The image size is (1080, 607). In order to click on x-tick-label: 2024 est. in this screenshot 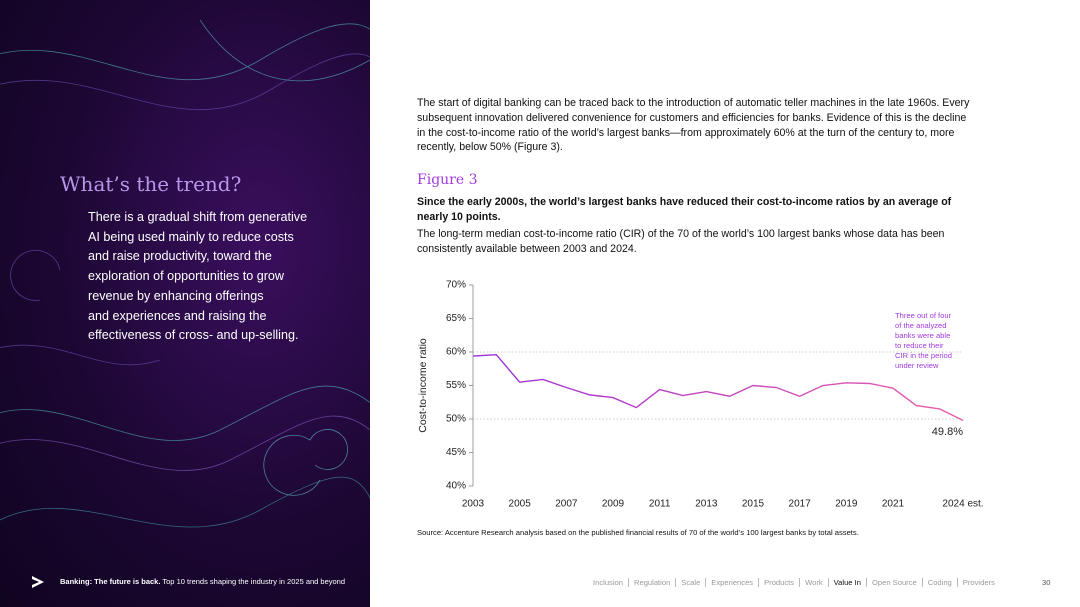, I will do `click(962, 504)`.